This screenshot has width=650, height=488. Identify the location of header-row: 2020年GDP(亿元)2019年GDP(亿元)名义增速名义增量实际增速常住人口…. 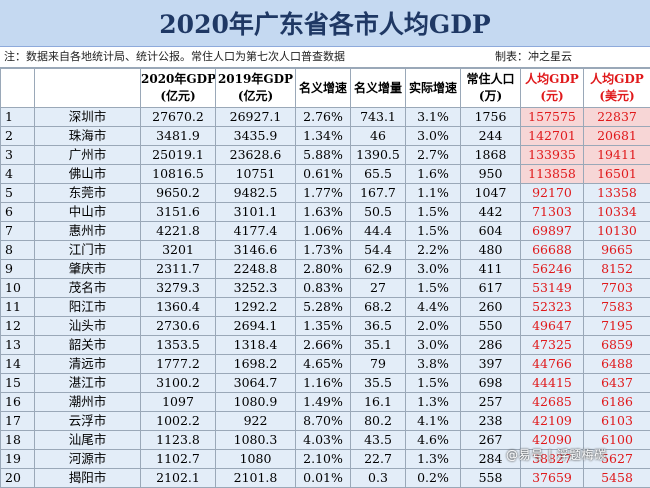
(325, 88).